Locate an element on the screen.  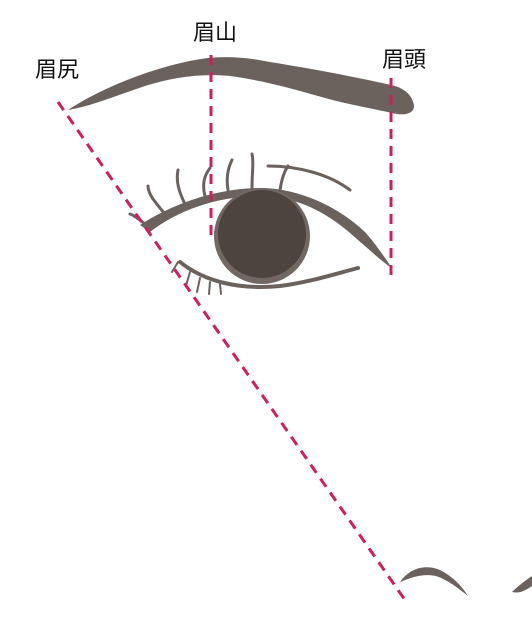
upper-eyelashes is located at coordinates (240, 191).